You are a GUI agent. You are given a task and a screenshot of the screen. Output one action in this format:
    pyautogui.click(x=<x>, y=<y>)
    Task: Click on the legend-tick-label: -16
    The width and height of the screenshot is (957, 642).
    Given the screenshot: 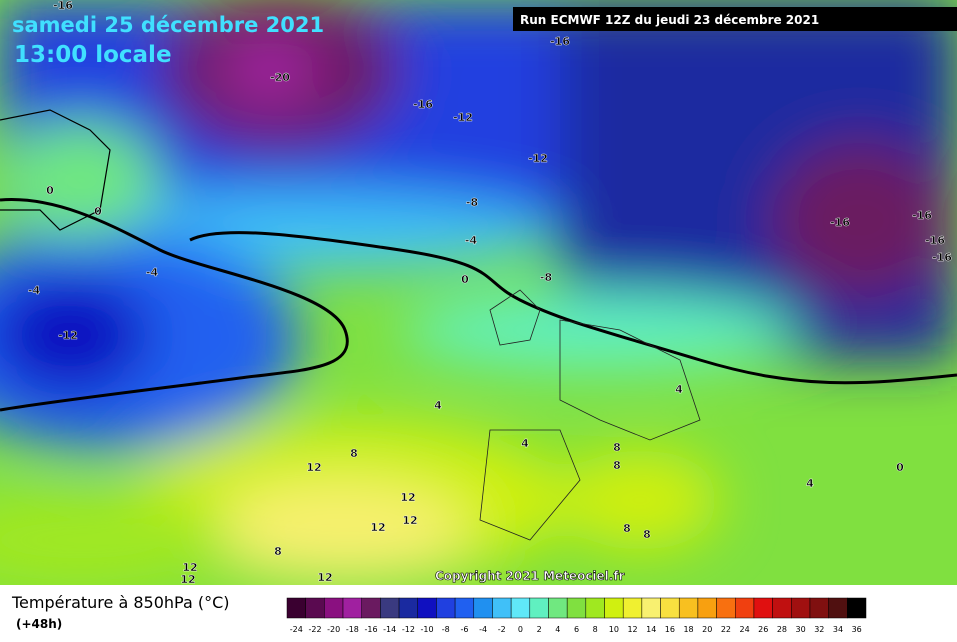 What is the action you would take?
    pyautogui.click(x=371, y=629)
    